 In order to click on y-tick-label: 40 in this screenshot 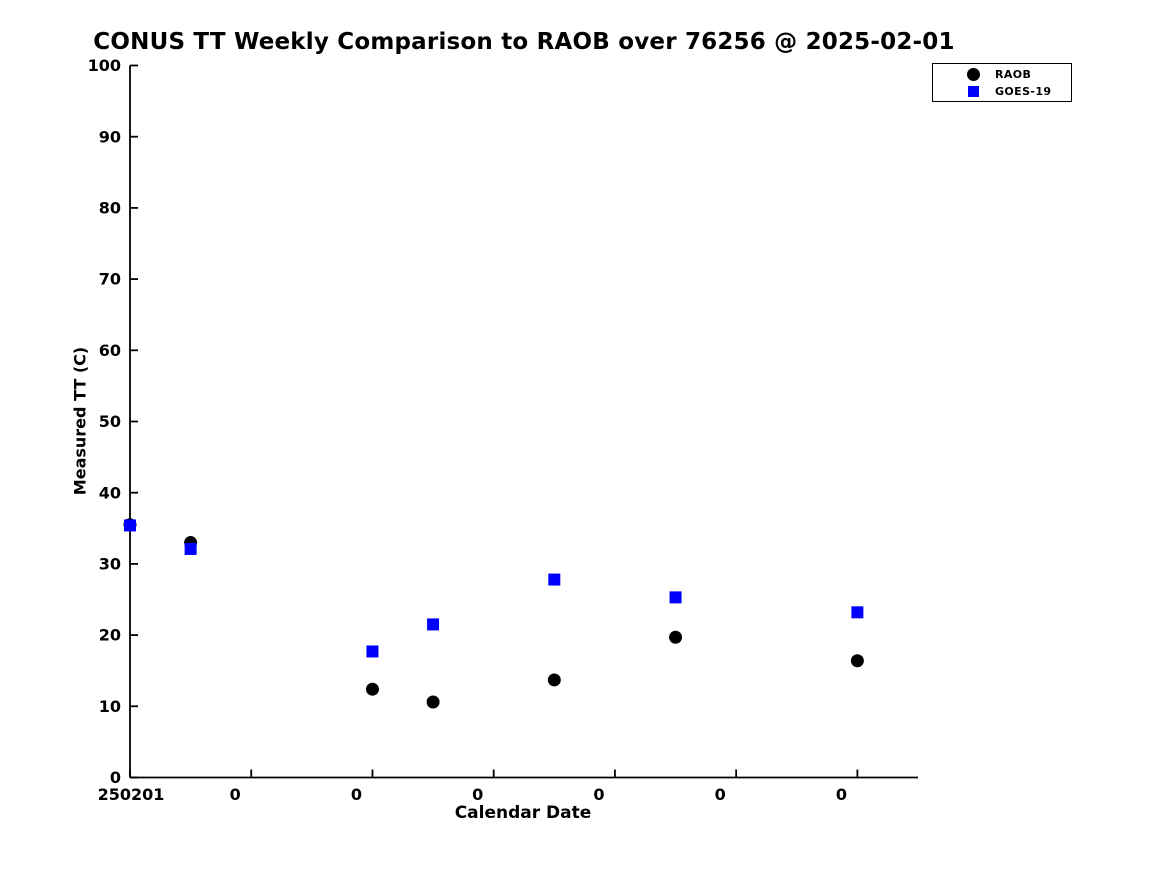, I will do `click(110, 492)`.